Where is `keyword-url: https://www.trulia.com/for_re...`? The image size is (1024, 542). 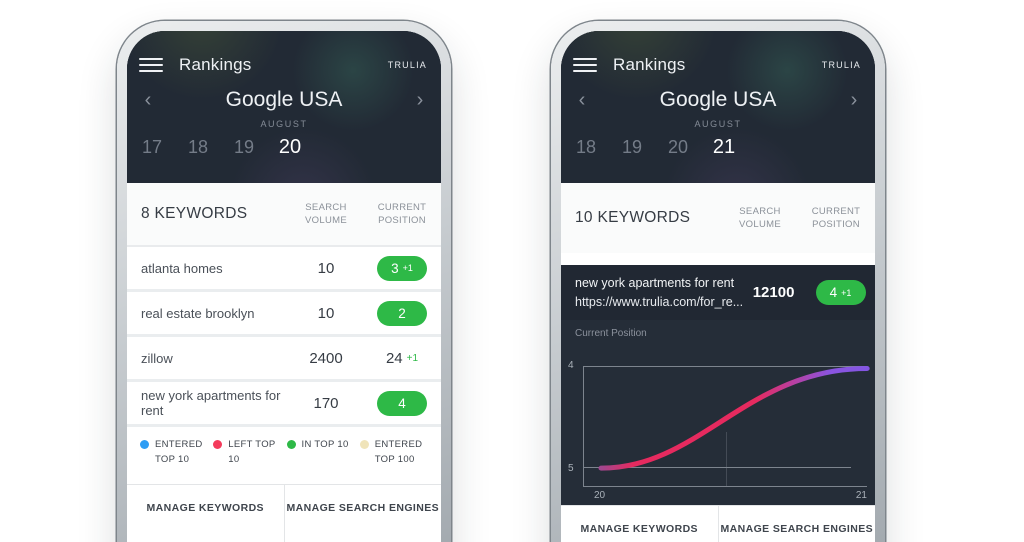
keyword-url: https://www.trulia.com/for_re... is located at coordinates (659, 301).